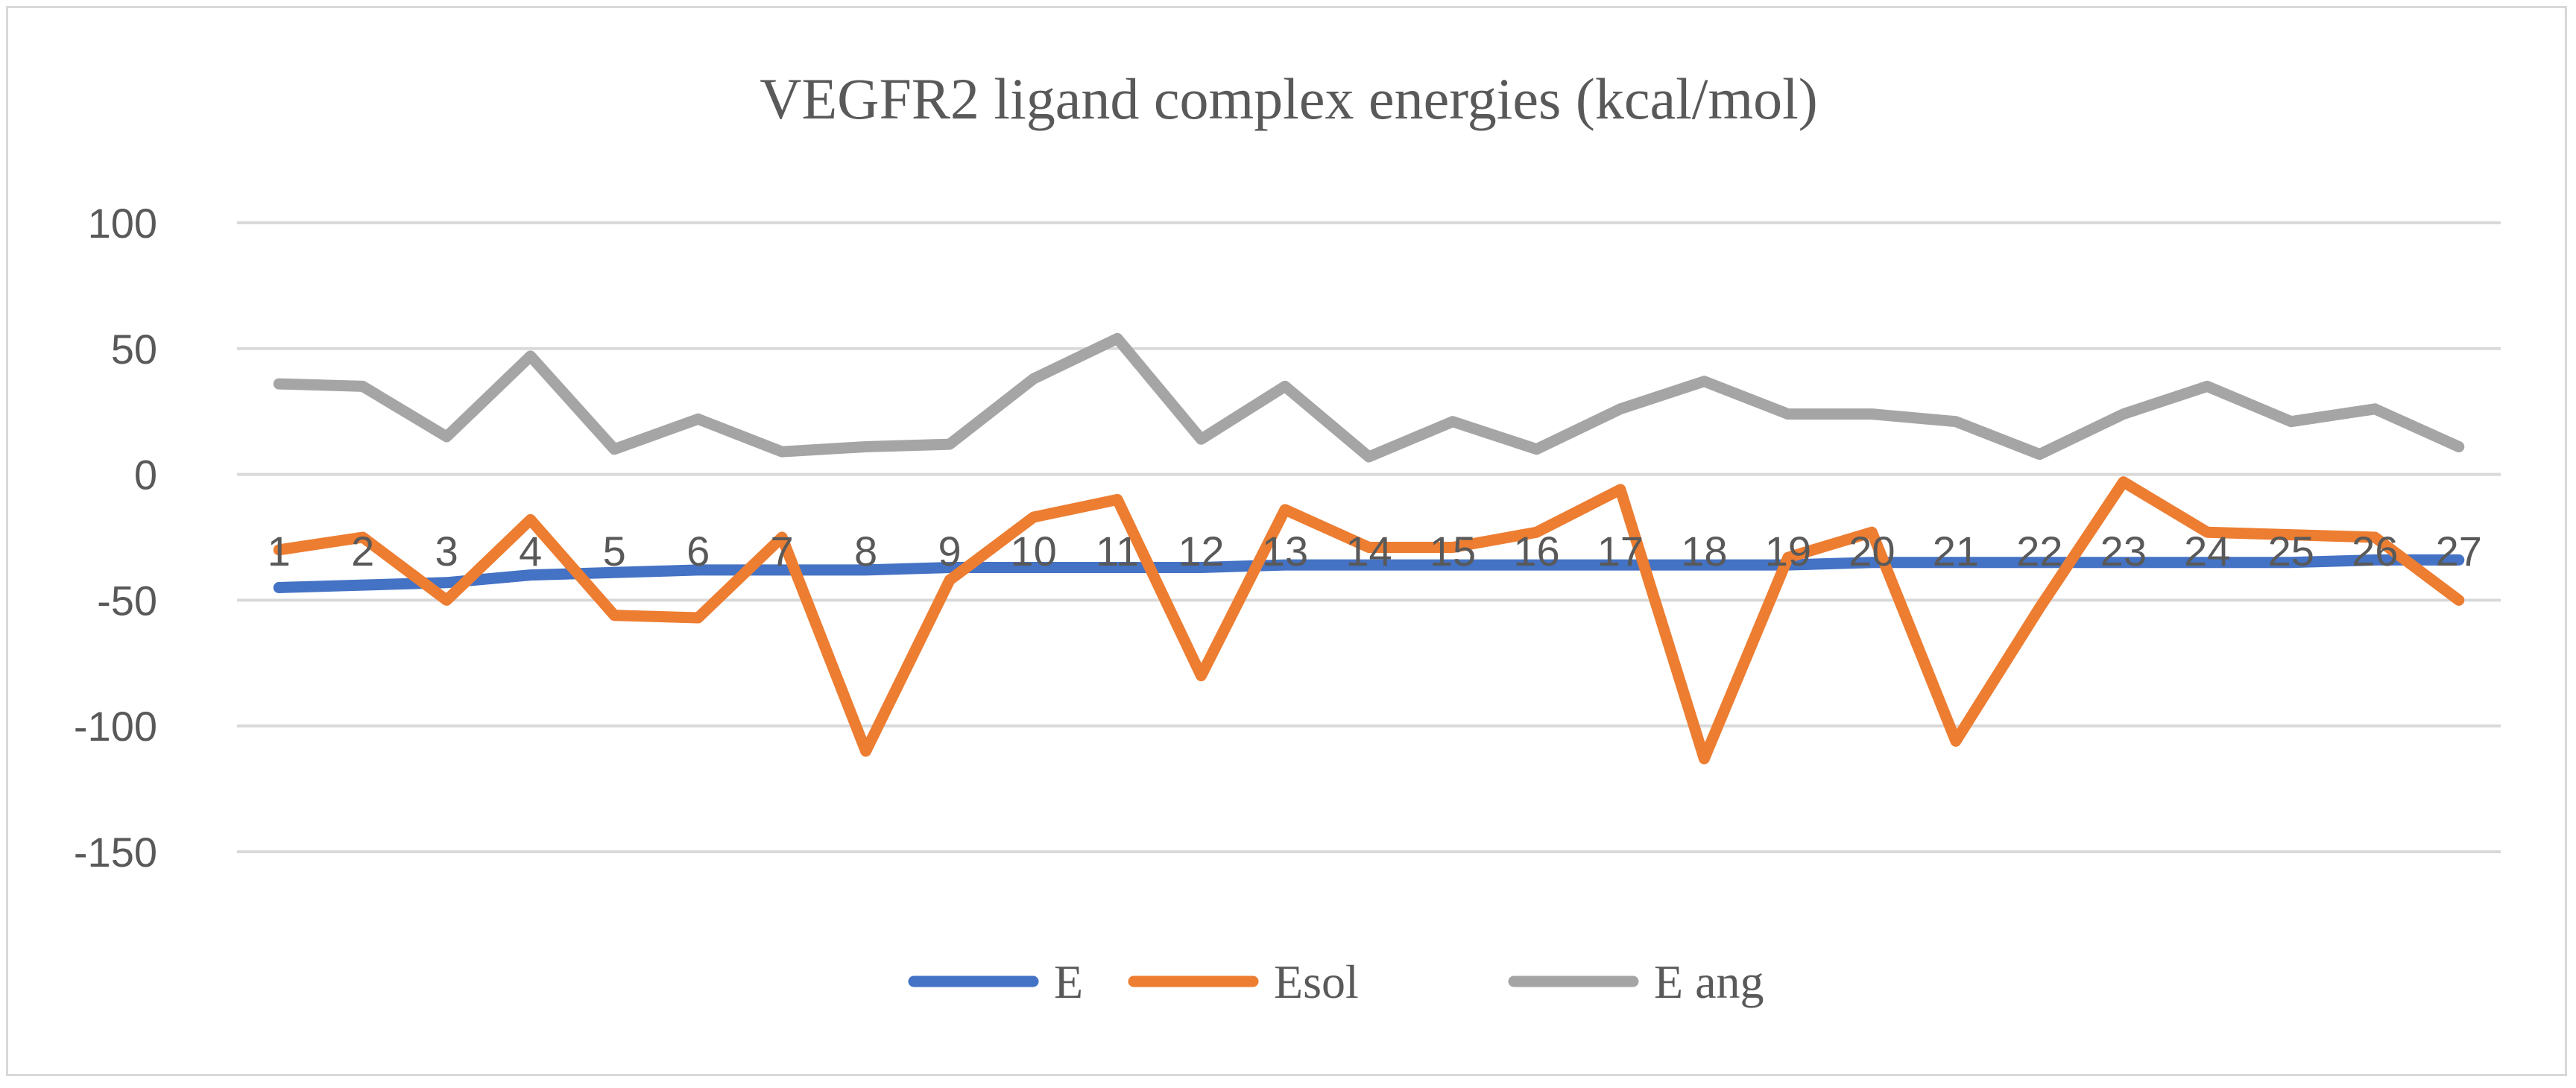 Image resolution: width=2576 pixels, height=1088 pixels. What do you see at coordinates (1788, 551) in the screenshot?
I see `x-tick-label: 19` at bounding box center [1788, 551].